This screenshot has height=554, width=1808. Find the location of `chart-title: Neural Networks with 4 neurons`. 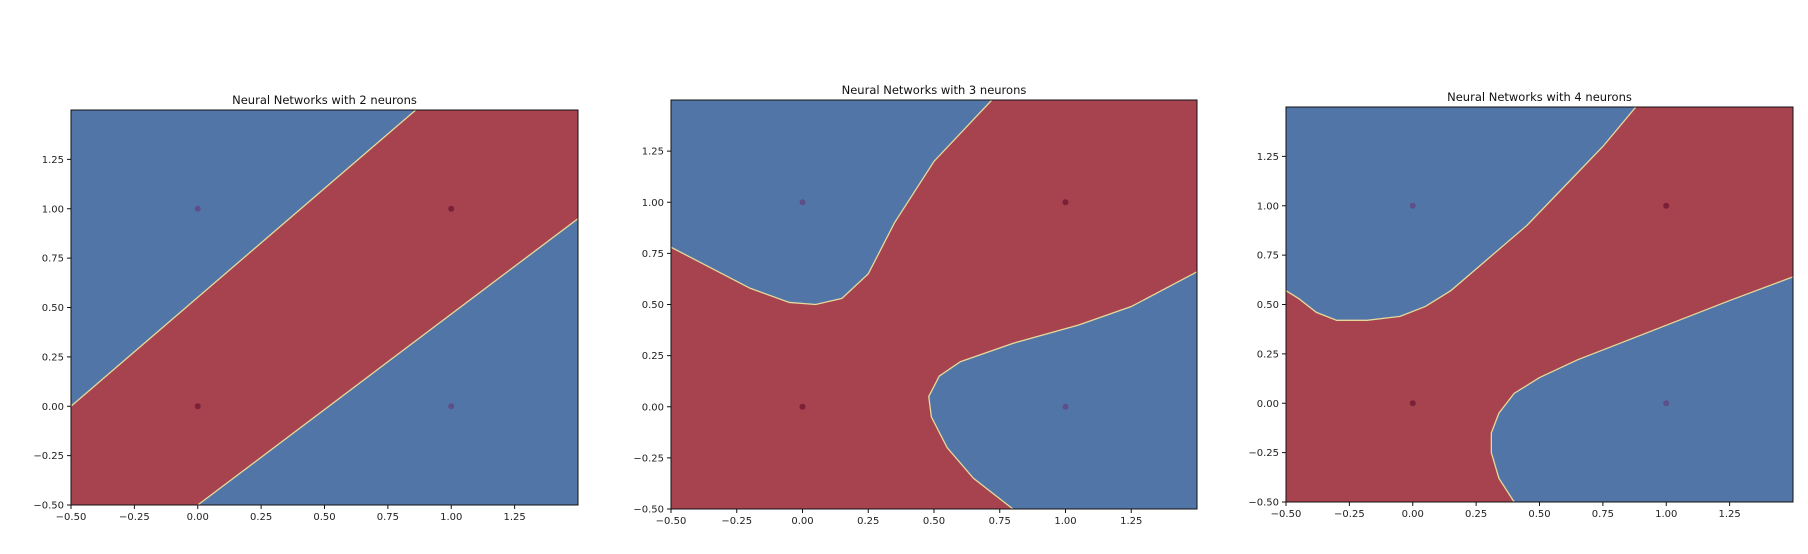

chart-title: Neural Networks with 4 neurons is located at coordinates (1539, 97).